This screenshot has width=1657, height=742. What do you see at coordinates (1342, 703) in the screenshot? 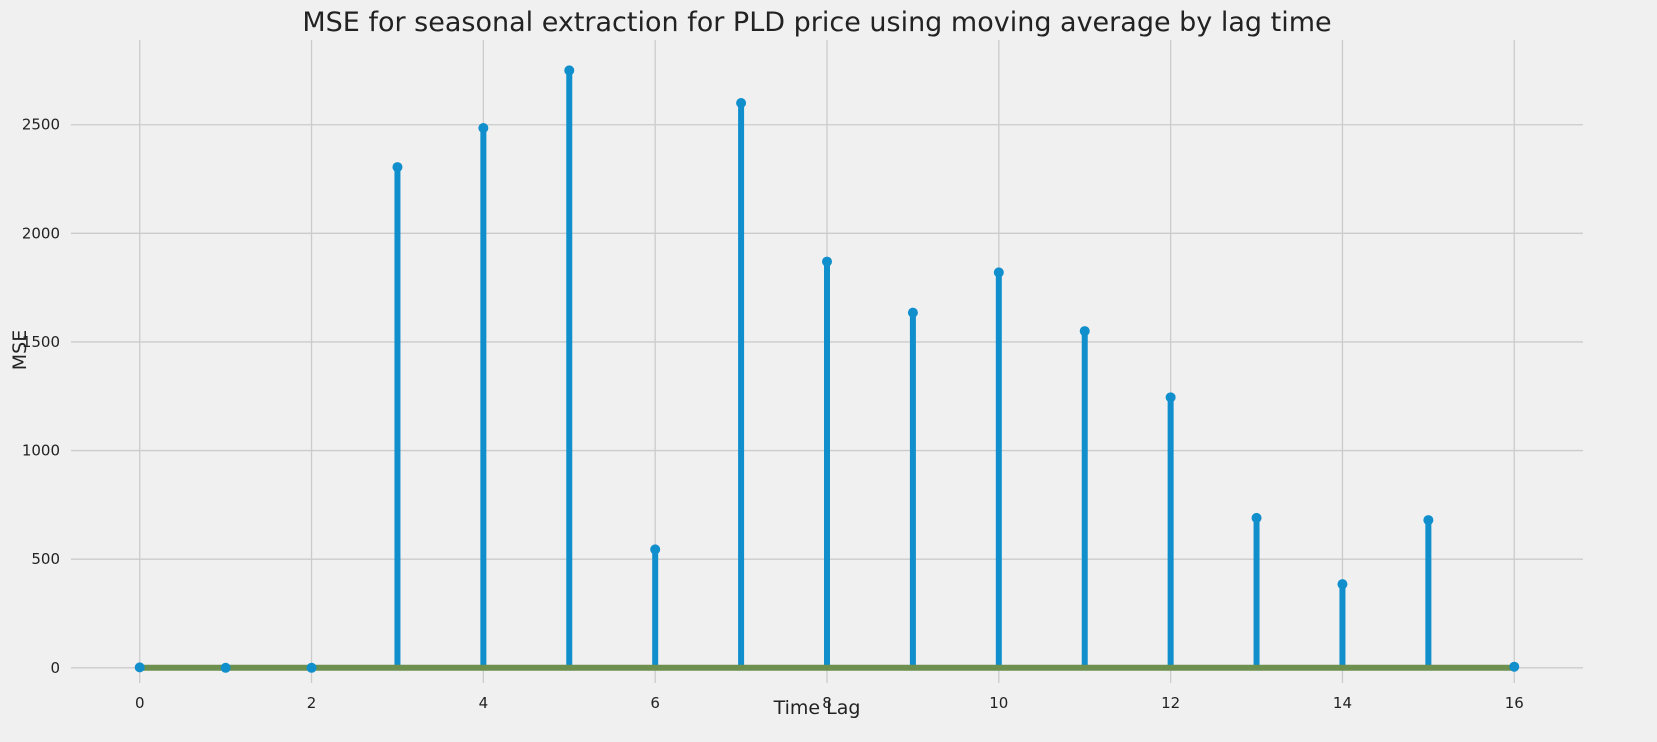
I see `x-tick-label: 14` at bounding box center [1342, 703].